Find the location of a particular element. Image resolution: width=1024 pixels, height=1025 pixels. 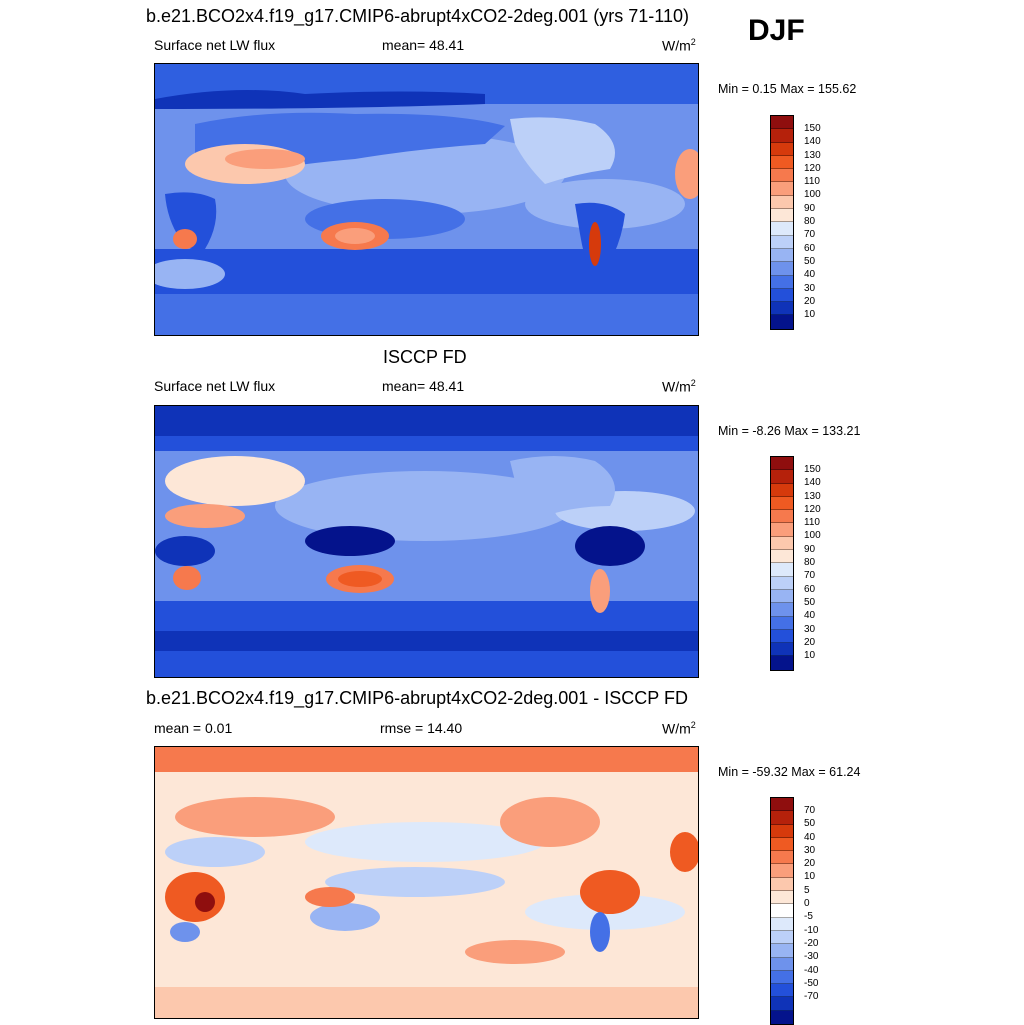

panel1-map is located at coordinates (426, 199).